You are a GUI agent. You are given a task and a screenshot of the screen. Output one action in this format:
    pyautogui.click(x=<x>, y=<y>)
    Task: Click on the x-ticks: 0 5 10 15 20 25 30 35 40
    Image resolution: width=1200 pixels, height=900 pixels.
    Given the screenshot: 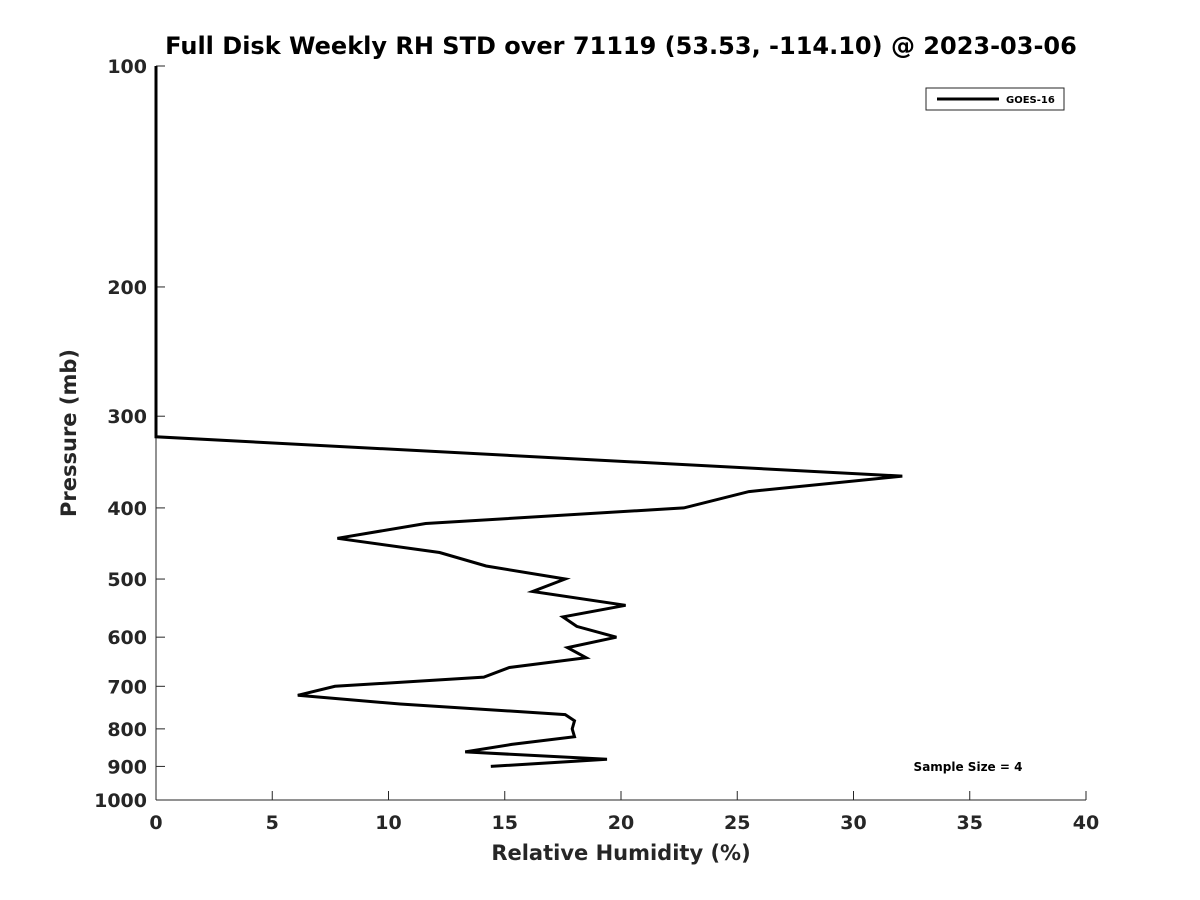 What is the action you would take?
    pyautogui.click(x=624, y=812)
    